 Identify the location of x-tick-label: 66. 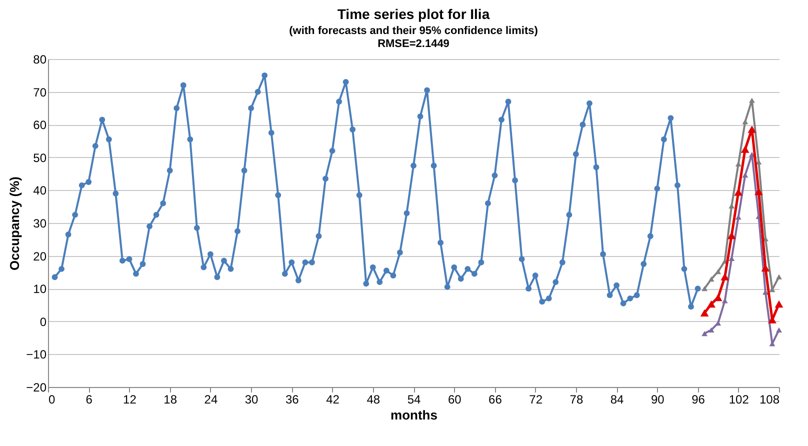
(495, 399).